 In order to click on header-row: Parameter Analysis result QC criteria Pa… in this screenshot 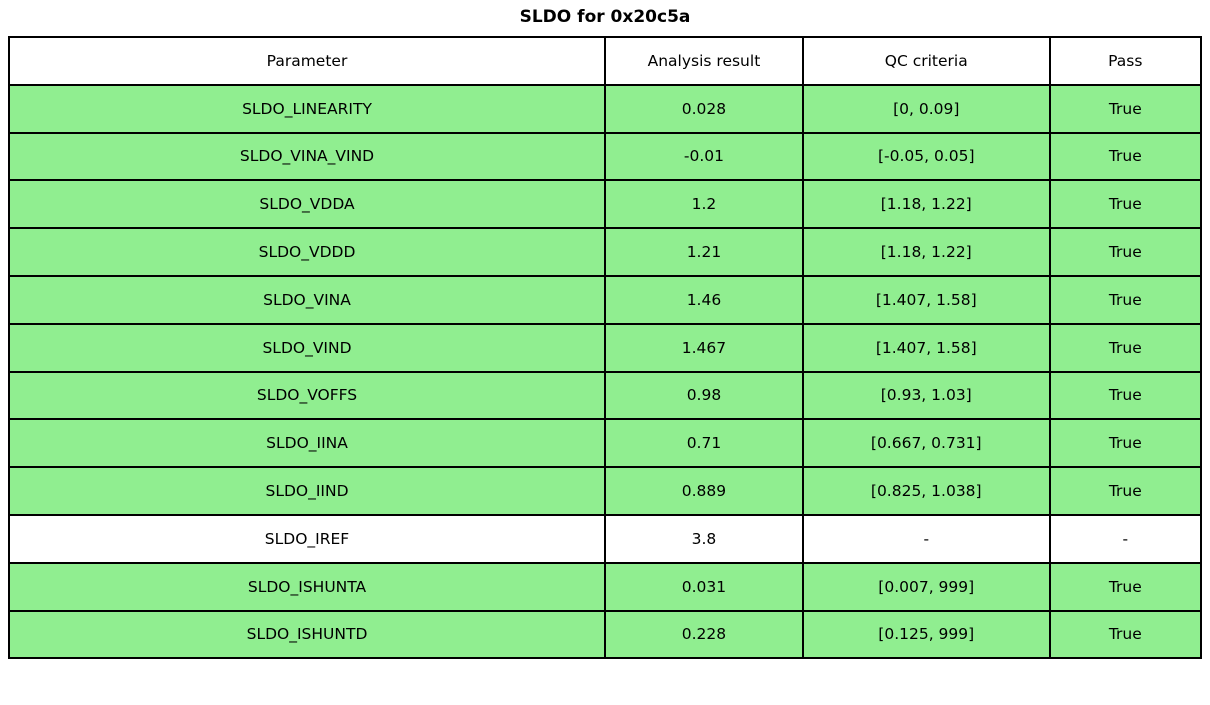, I will do `click(605, 61)`.